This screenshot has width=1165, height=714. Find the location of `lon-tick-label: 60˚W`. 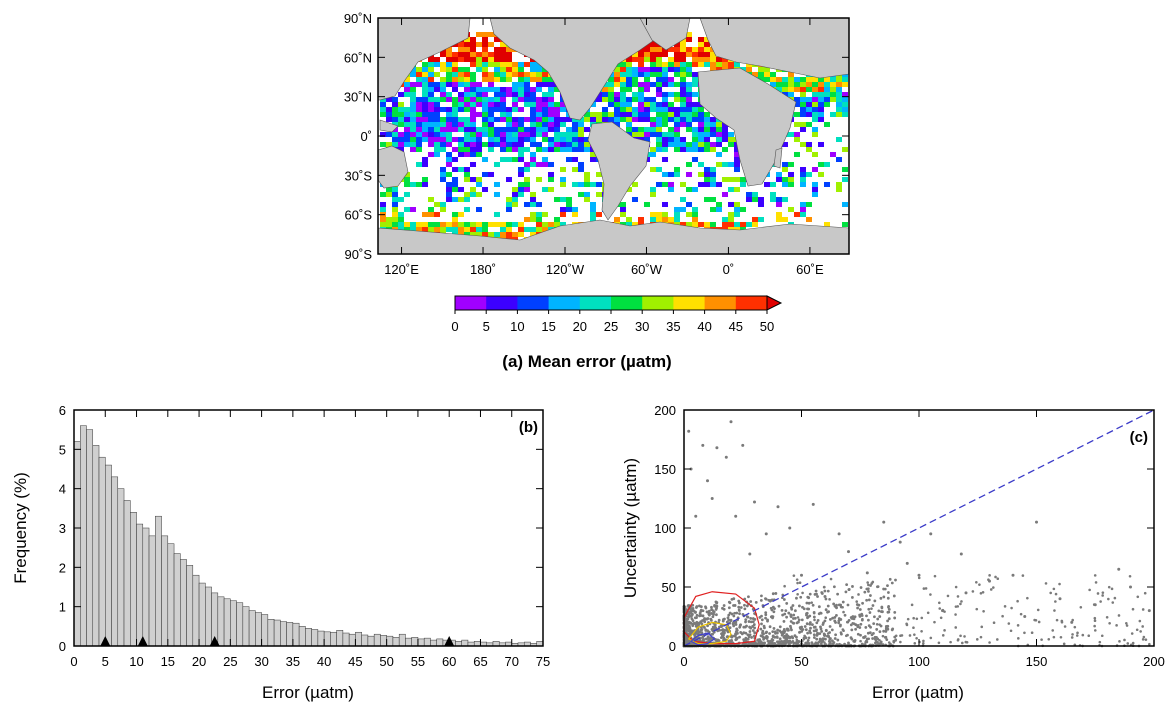

lon-tick-label: 60˚W is located at coordinates (647, 269).